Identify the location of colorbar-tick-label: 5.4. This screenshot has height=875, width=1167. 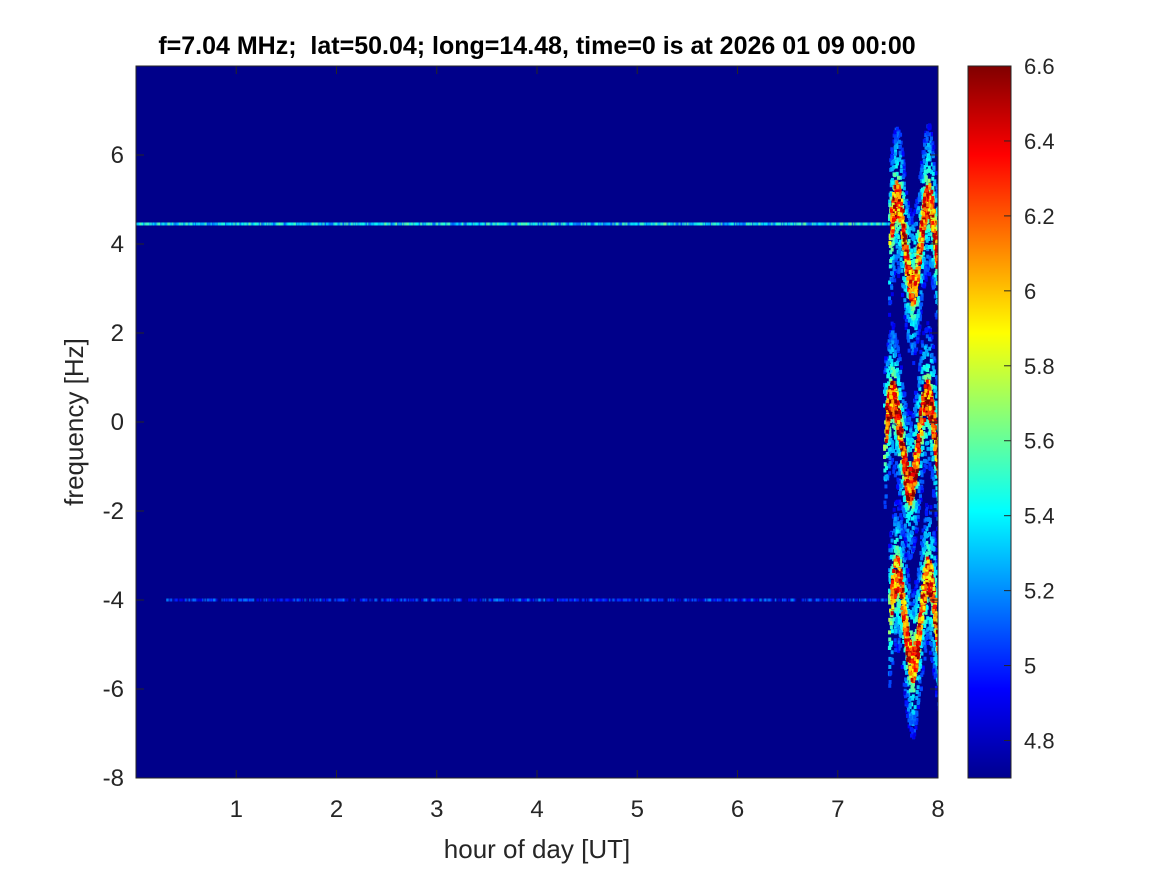
(1039, 516).